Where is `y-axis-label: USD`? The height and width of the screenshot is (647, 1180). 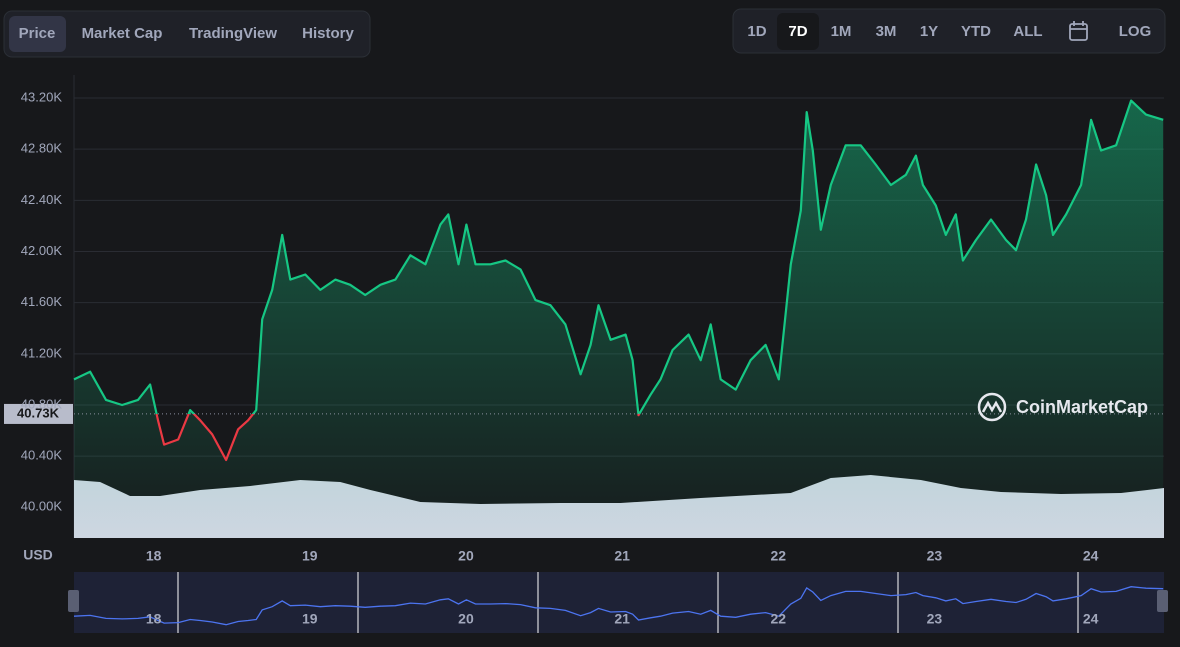
y-axis-label: USD is located at coordinates (38, 555).